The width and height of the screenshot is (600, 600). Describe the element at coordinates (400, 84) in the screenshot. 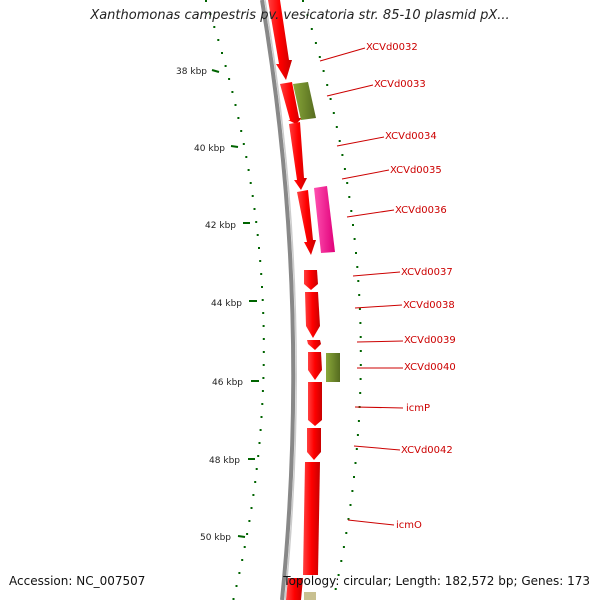

I see `gene-label: XCVd0033` at that location.